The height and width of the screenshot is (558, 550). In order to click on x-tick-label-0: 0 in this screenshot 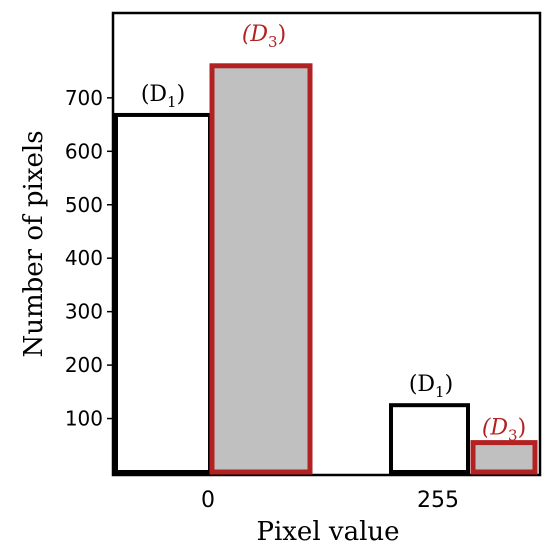, I will do `click(208, 500)`.